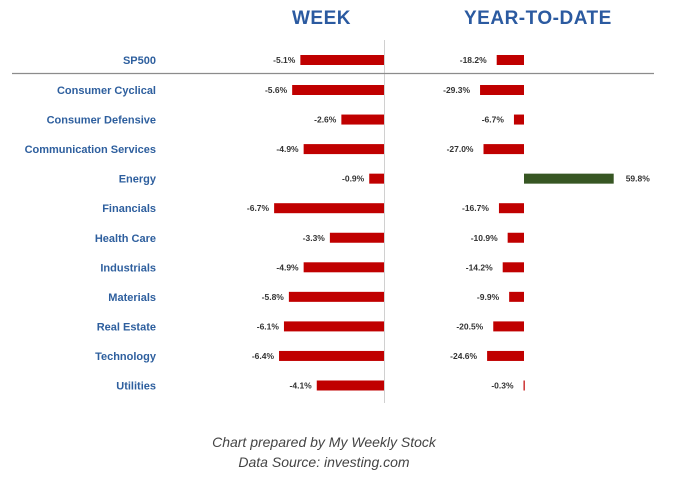 The image size is (678, 477). Describe the element at coordinates (324, 442) in the screenshot. I see `footer-credit: Chart prepared by My Weekly Stock` at that location.